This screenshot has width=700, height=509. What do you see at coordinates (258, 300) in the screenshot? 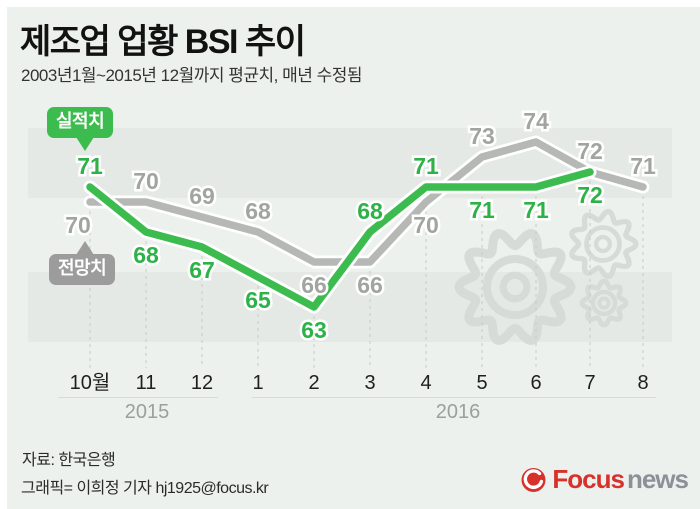
I see `value-label: 65` at bounding box center [258, 300].